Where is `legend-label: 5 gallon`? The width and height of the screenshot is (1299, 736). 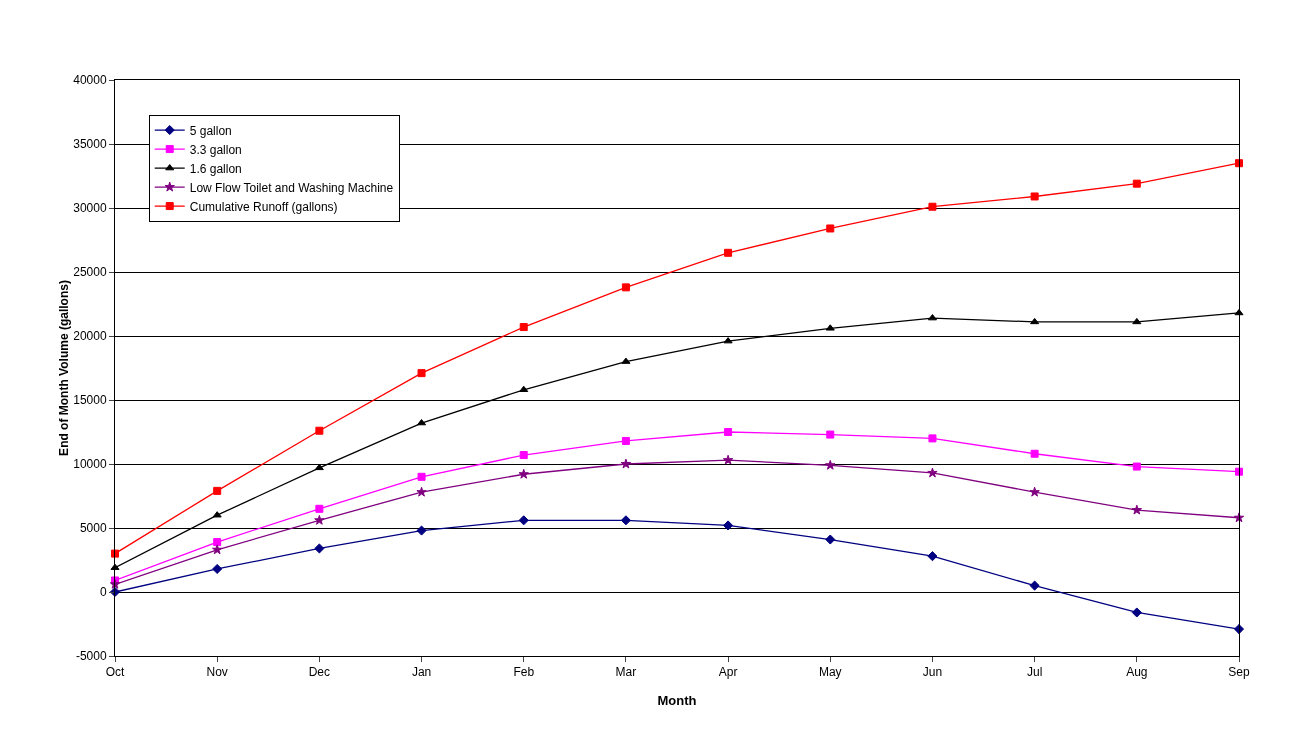 legend-label: 5 gallon is located at coordinates (210, 130).